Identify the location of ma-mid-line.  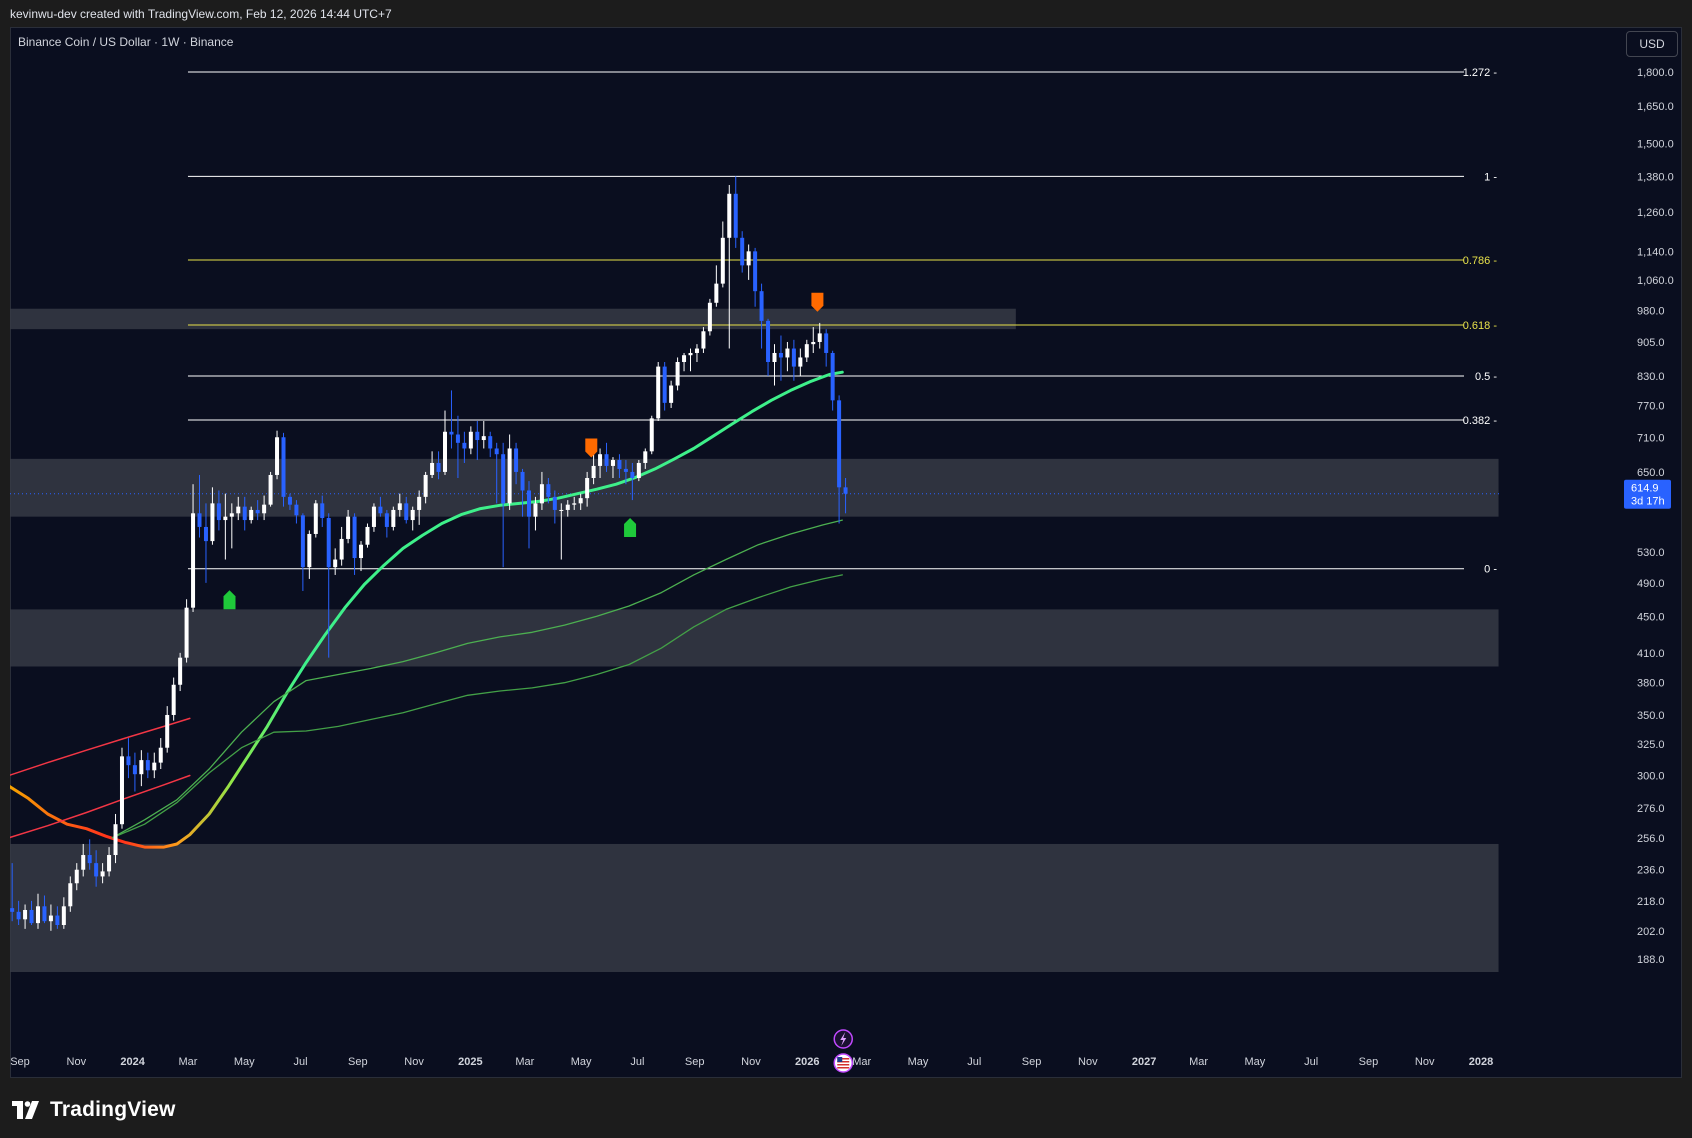
(477, 679).